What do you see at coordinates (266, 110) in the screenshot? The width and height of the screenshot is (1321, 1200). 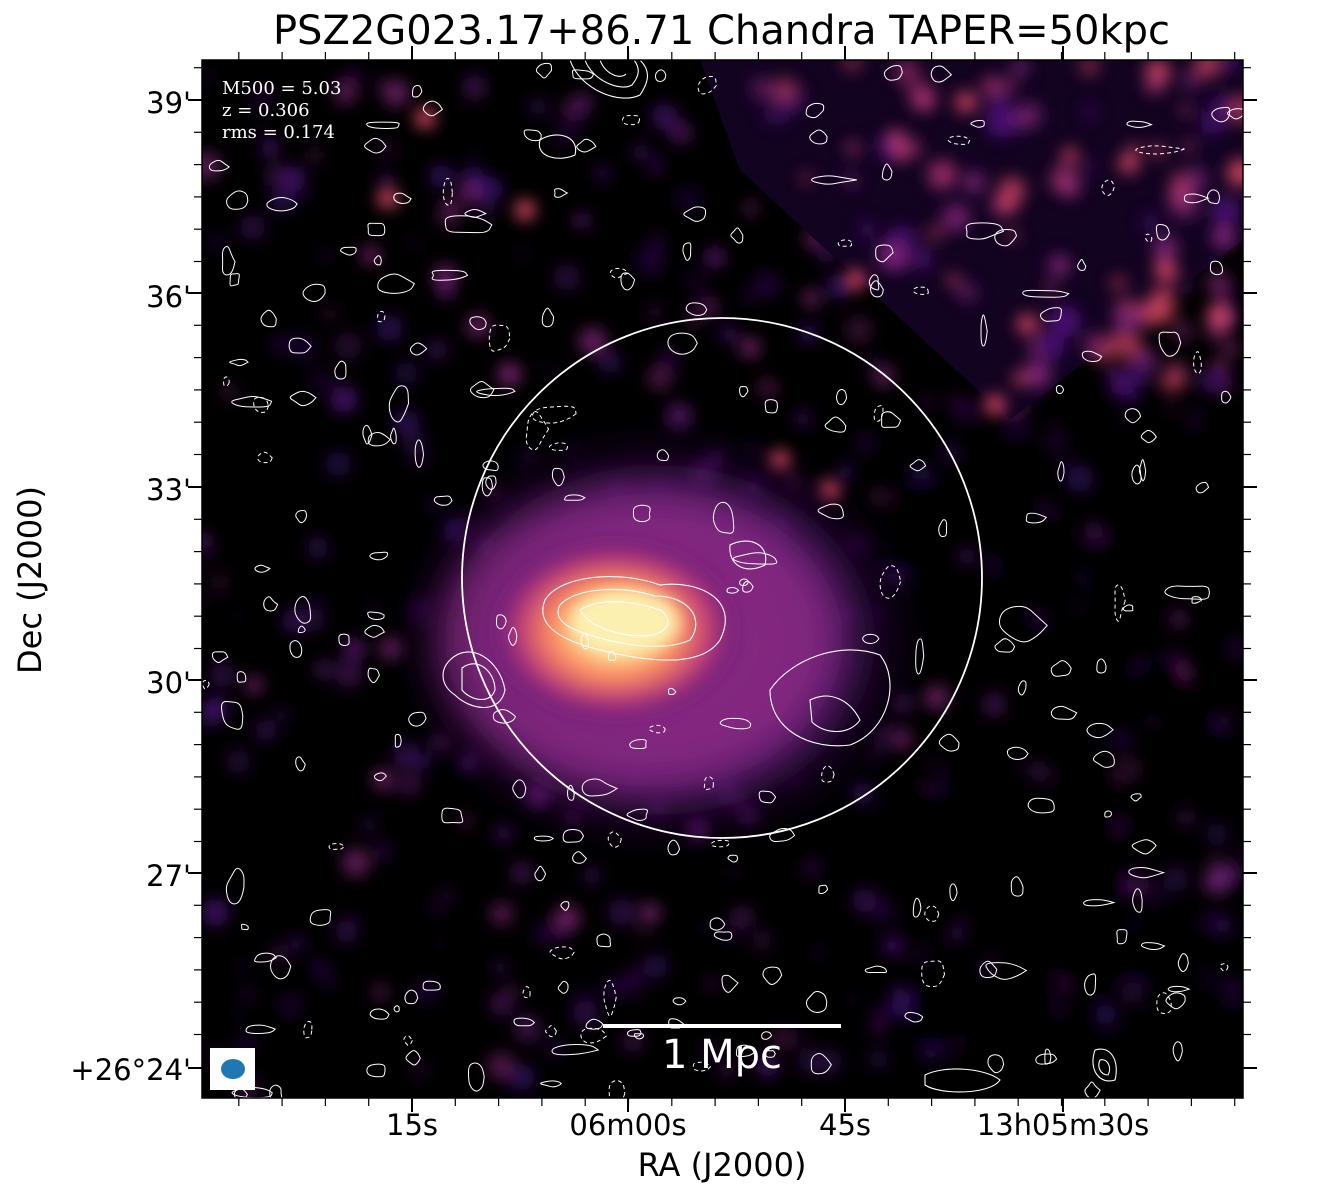 I see `redshift-label: z = 0.306` at bounding box center [266, 110].